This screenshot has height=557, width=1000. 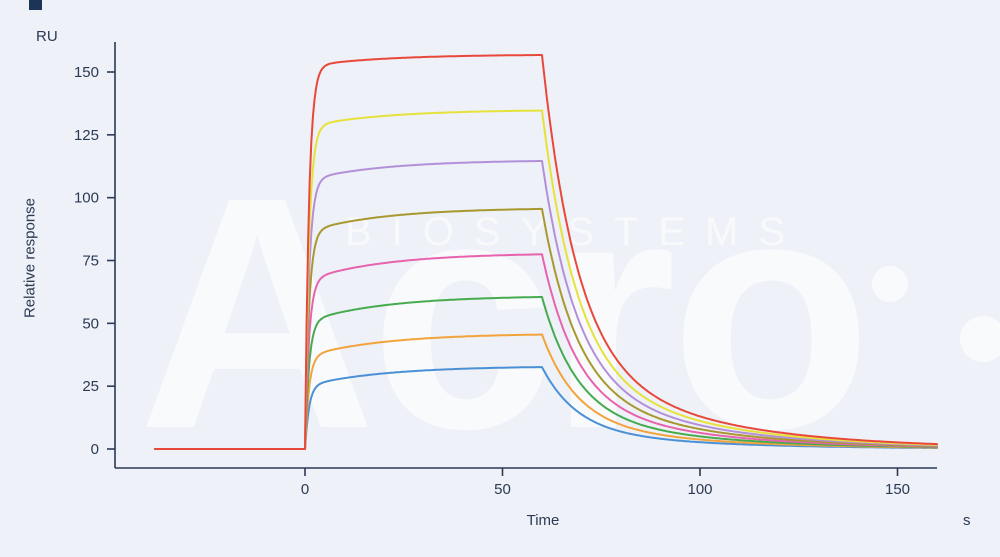 I want to click on y-tick-label: 0, so click(x=95, y=449).